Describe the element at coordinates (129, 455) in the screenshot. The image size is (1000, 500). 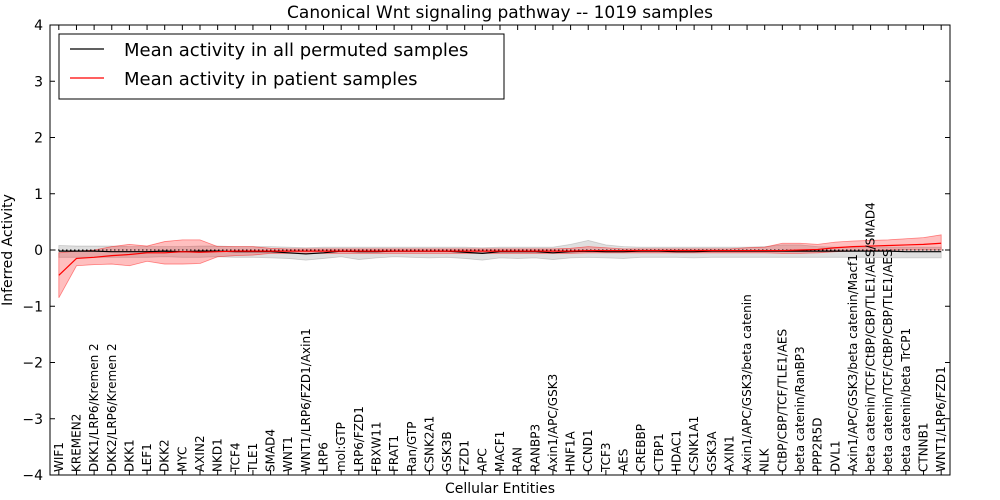
I see `x-category-label: DKK1` at that location.